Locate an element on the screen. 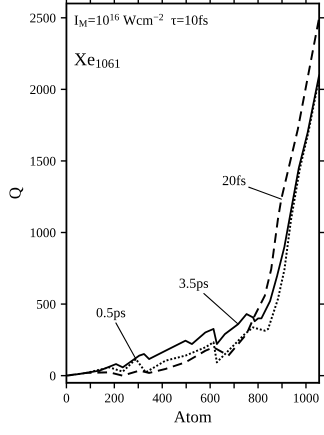 The image size is (324, 435). y-tick-label: 1500 is located at coordinates (43, 161).